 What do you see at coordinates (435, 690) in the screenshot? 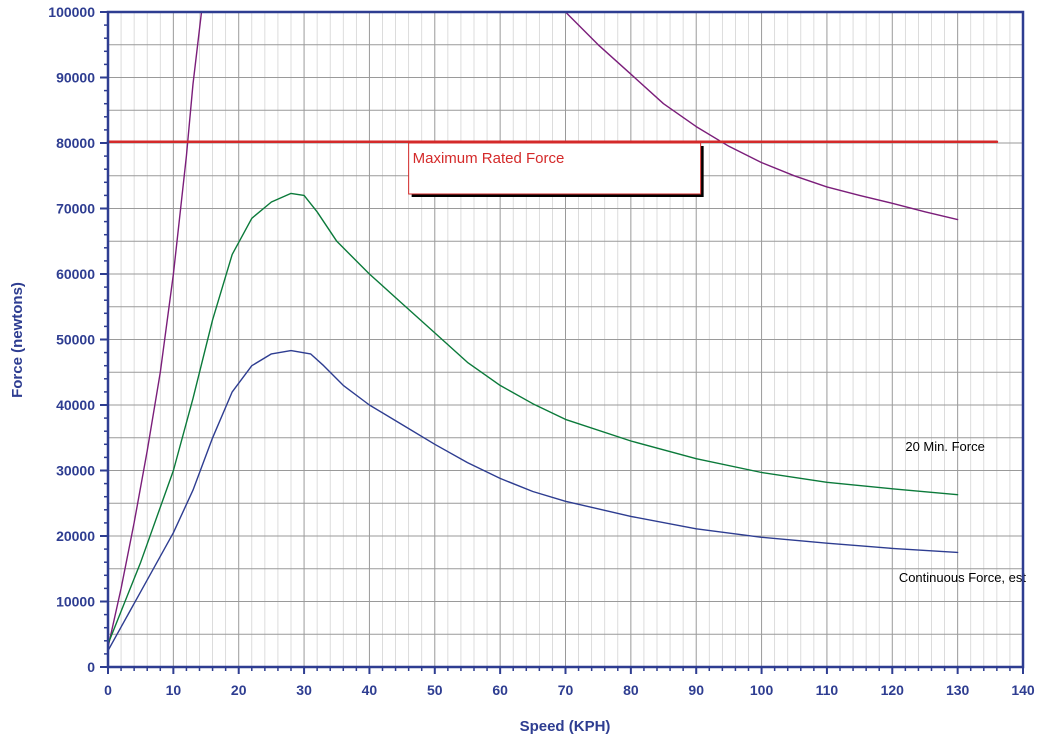
I see `x-tick-label: 50` at bounding box center [435, 690].